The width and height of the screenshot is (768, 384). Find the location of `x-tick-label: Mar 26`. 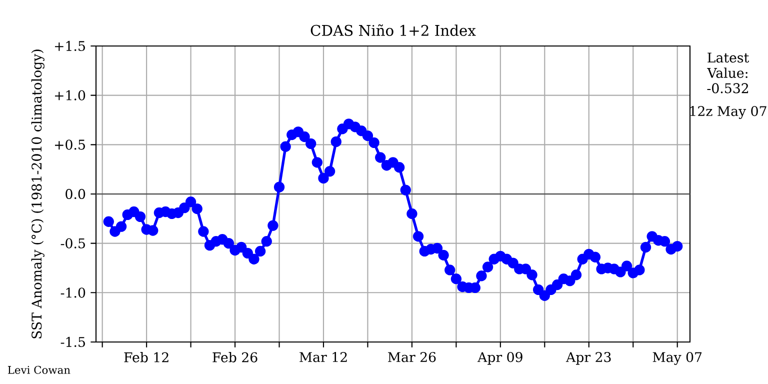

x-tick-label: Mar 26 is located at coordinates (412, 357).